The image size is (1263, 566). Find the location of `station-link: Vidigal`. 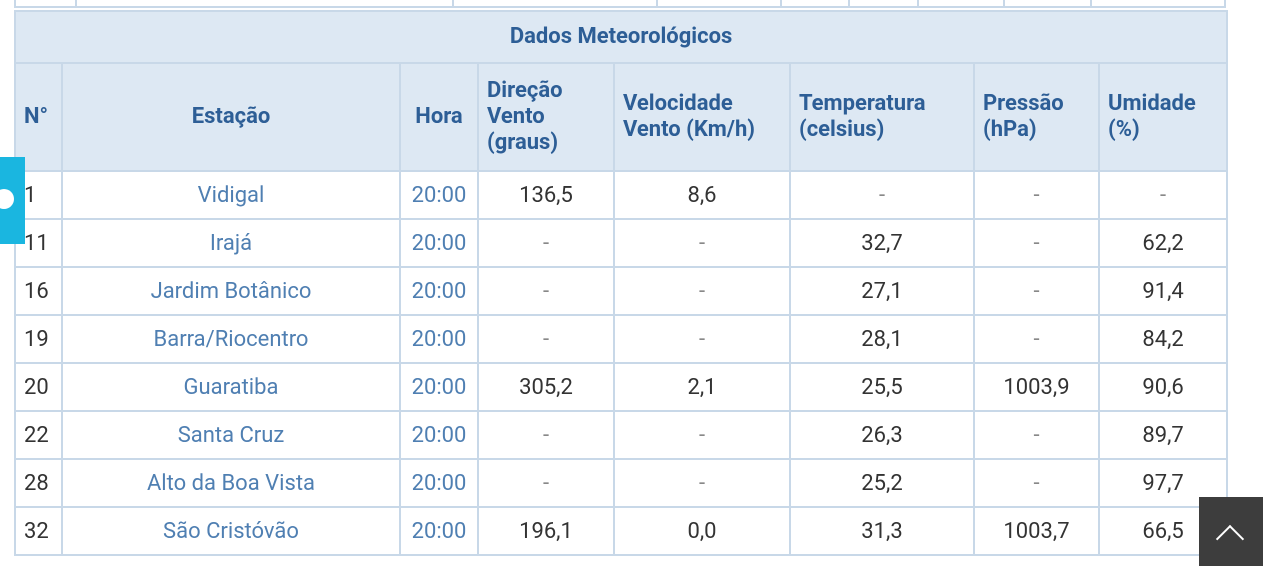

station-link: Vidigal is located at coordinates (231, 195).